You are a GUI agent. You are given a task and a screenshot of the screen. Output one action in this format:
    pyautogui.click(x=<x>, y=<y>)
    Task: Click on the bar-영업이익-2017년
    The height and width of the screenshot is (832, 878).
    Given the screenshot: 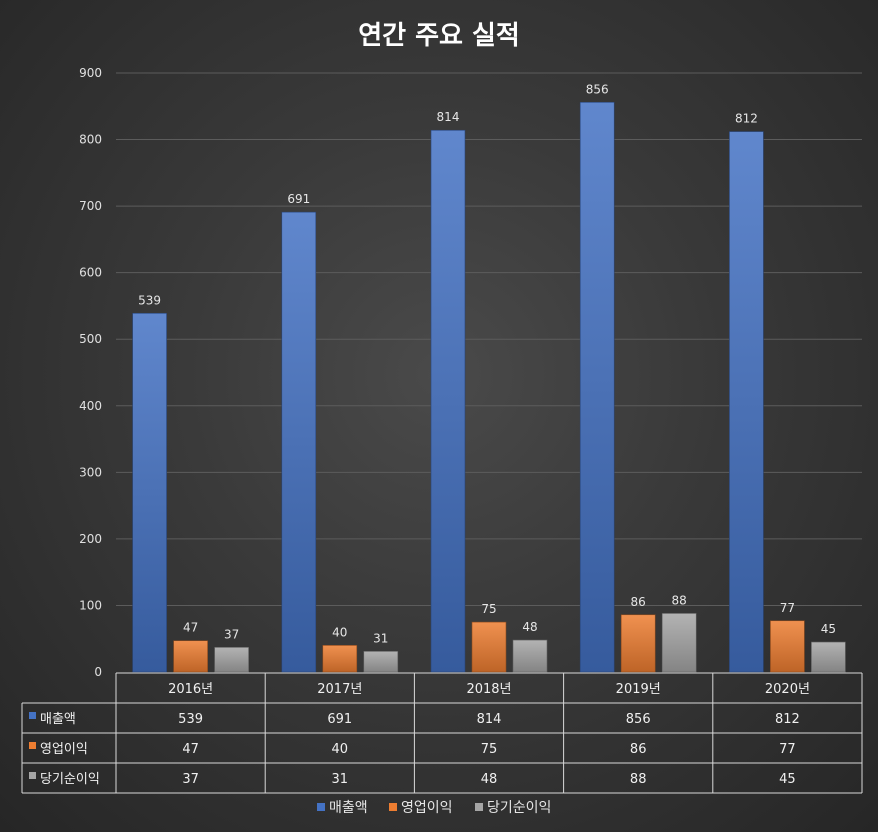 What is the action you would take?
    pyautogui.click(x=340, y=659)
    